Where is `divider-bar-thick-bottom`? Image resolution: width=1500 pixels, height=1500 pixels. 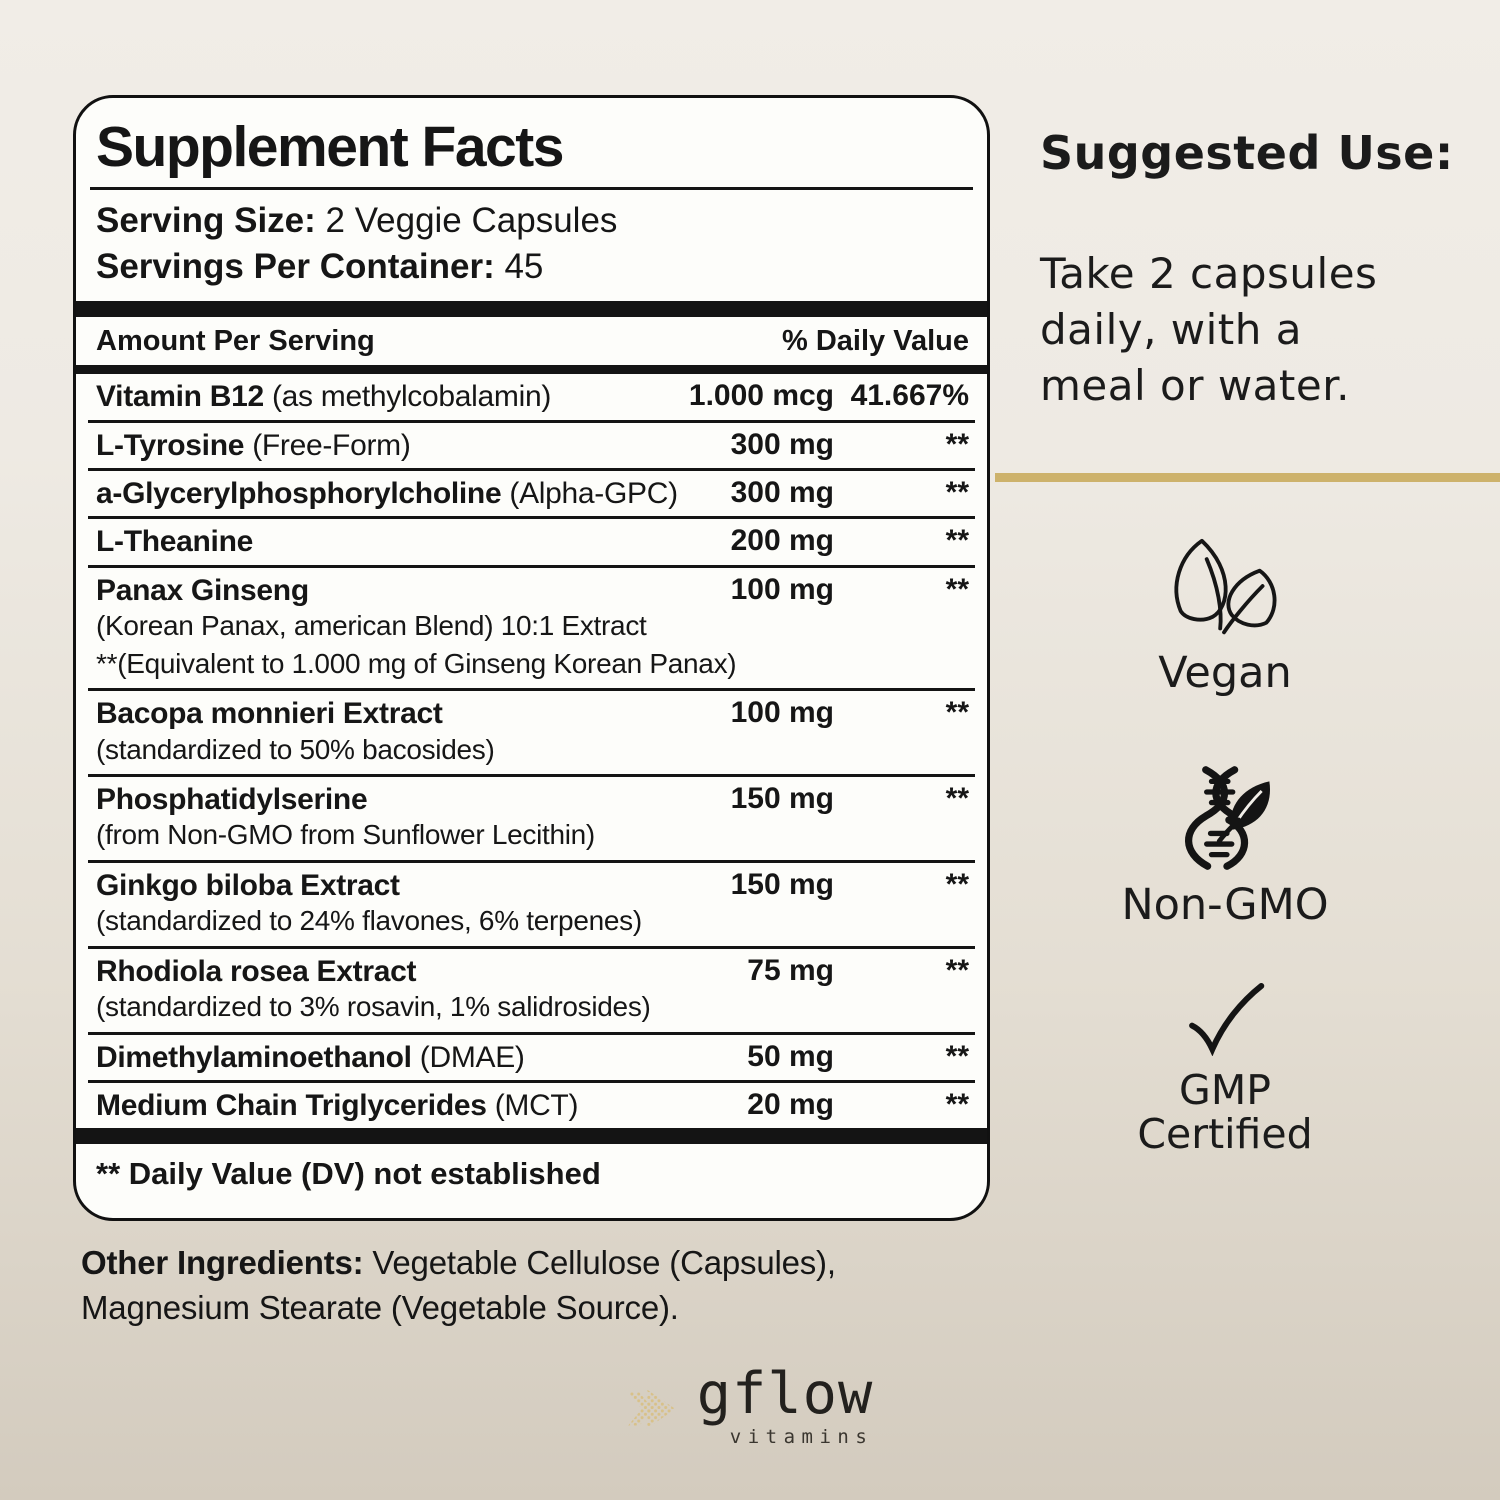
divider-bar-thick-bottom is located at coordinates (531, 1136).